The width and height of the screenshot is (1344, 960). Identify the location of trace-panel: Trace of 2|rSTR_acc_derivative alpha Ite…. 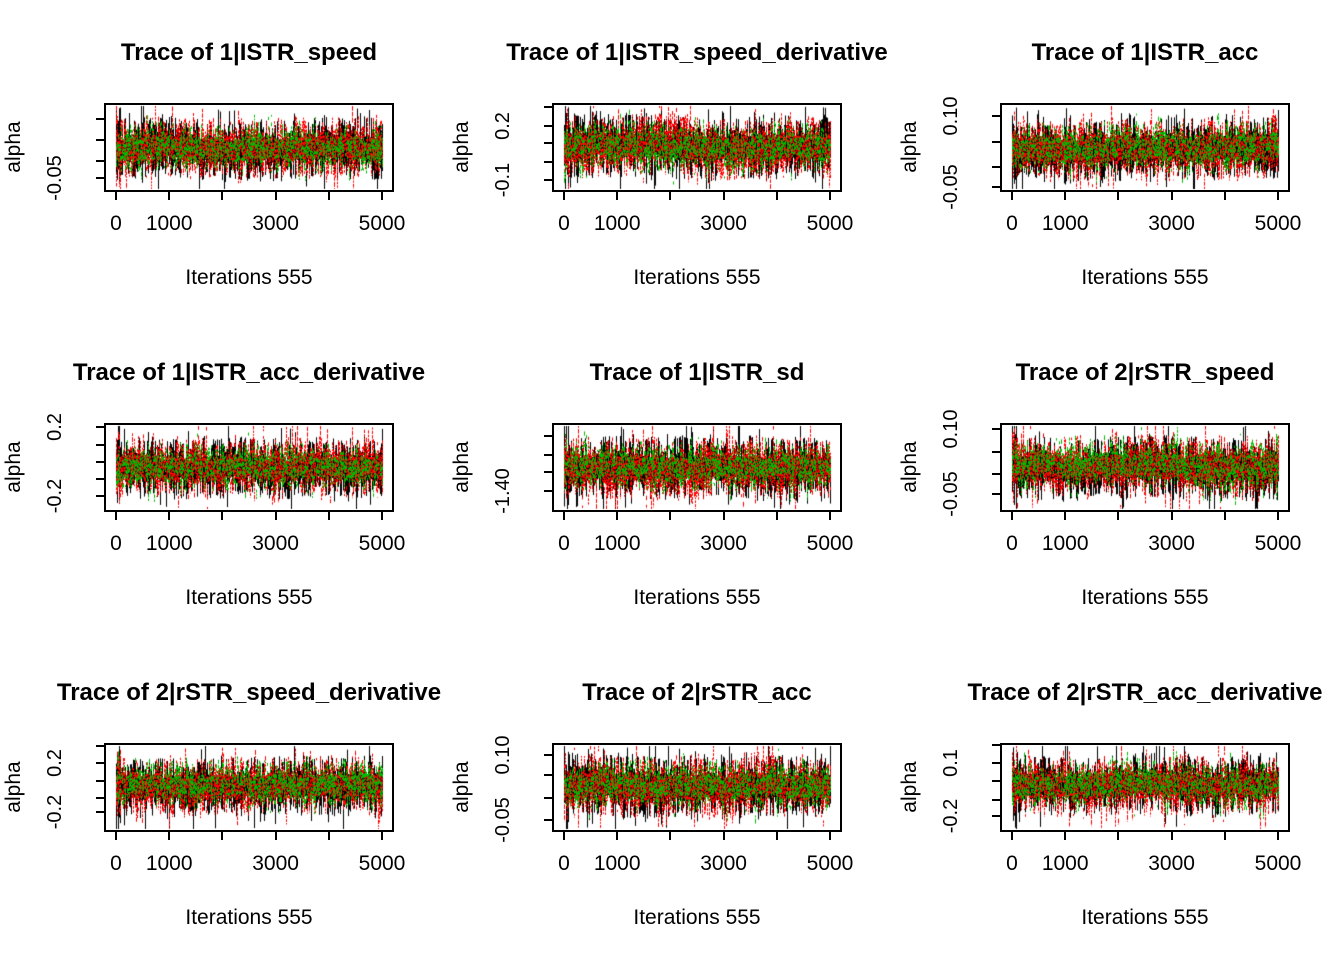
(1120, 800).